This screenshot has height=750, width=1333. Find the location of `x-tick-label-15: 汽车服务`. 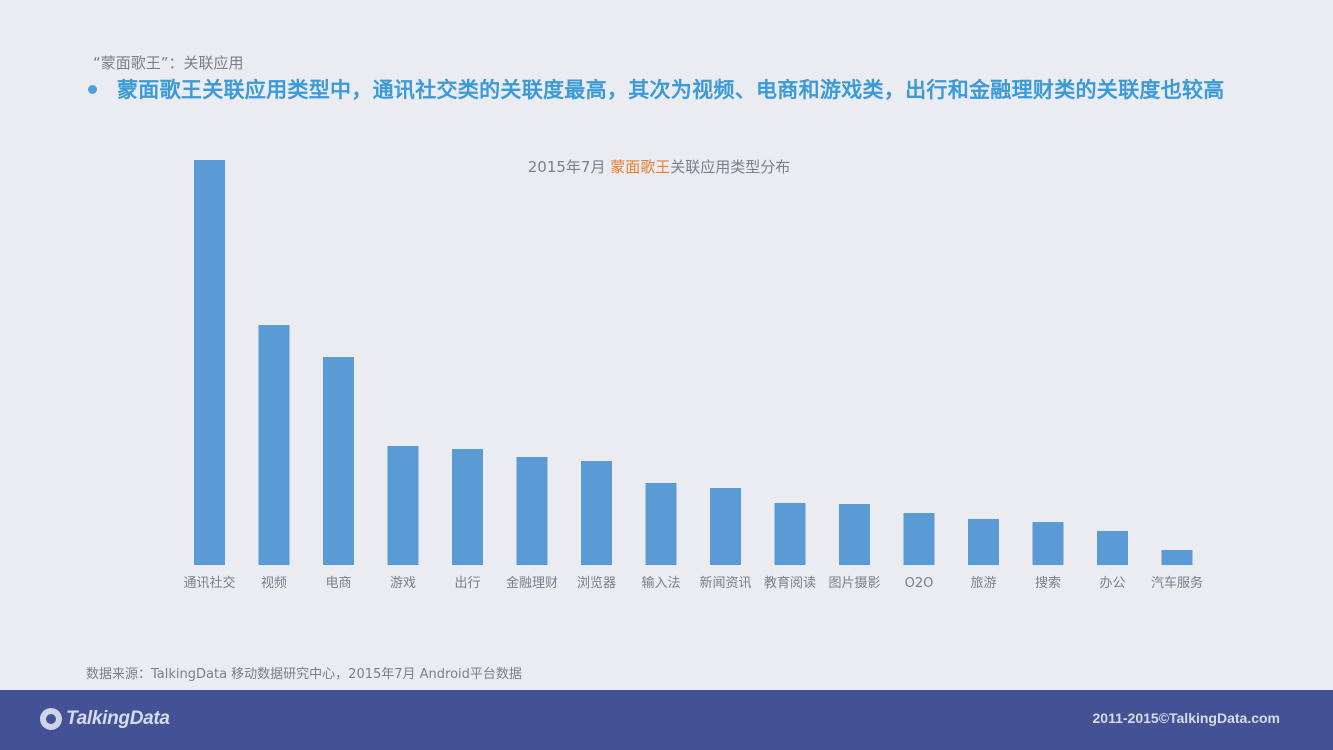

x-tick-label-15: 汽车服务 is located at coordinates (1177, 583).